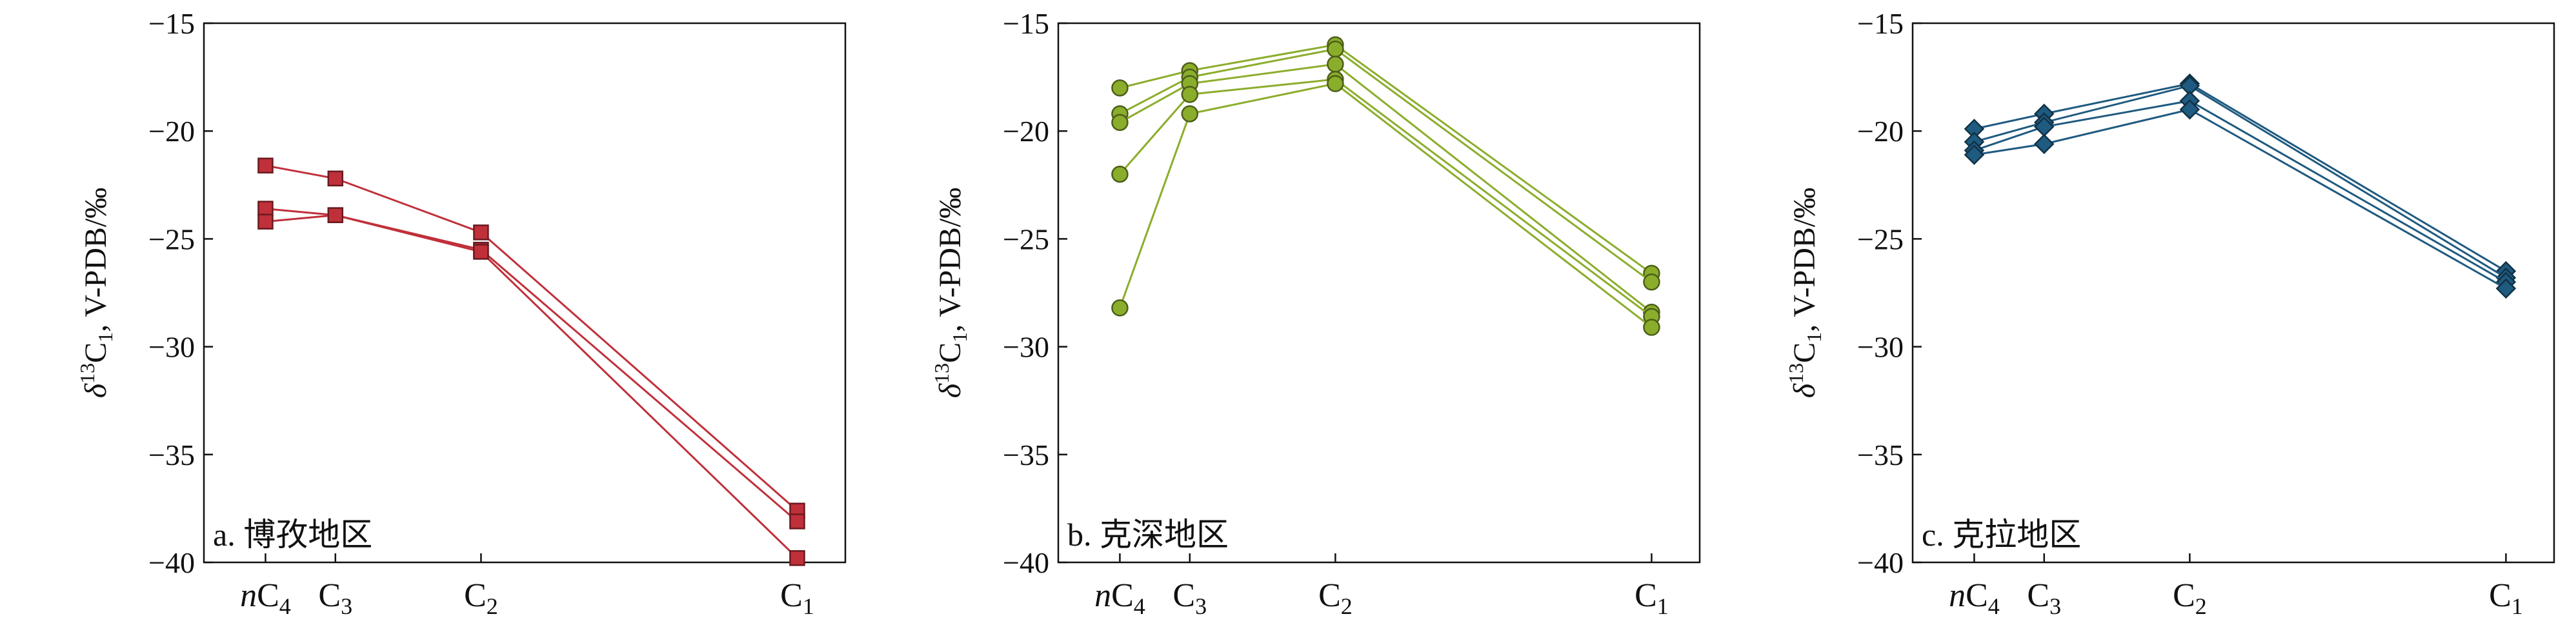  Describe the element at coordinates (2001, 535) in the screenshot. I see `panel-label: c. 克拉地区` at that location.